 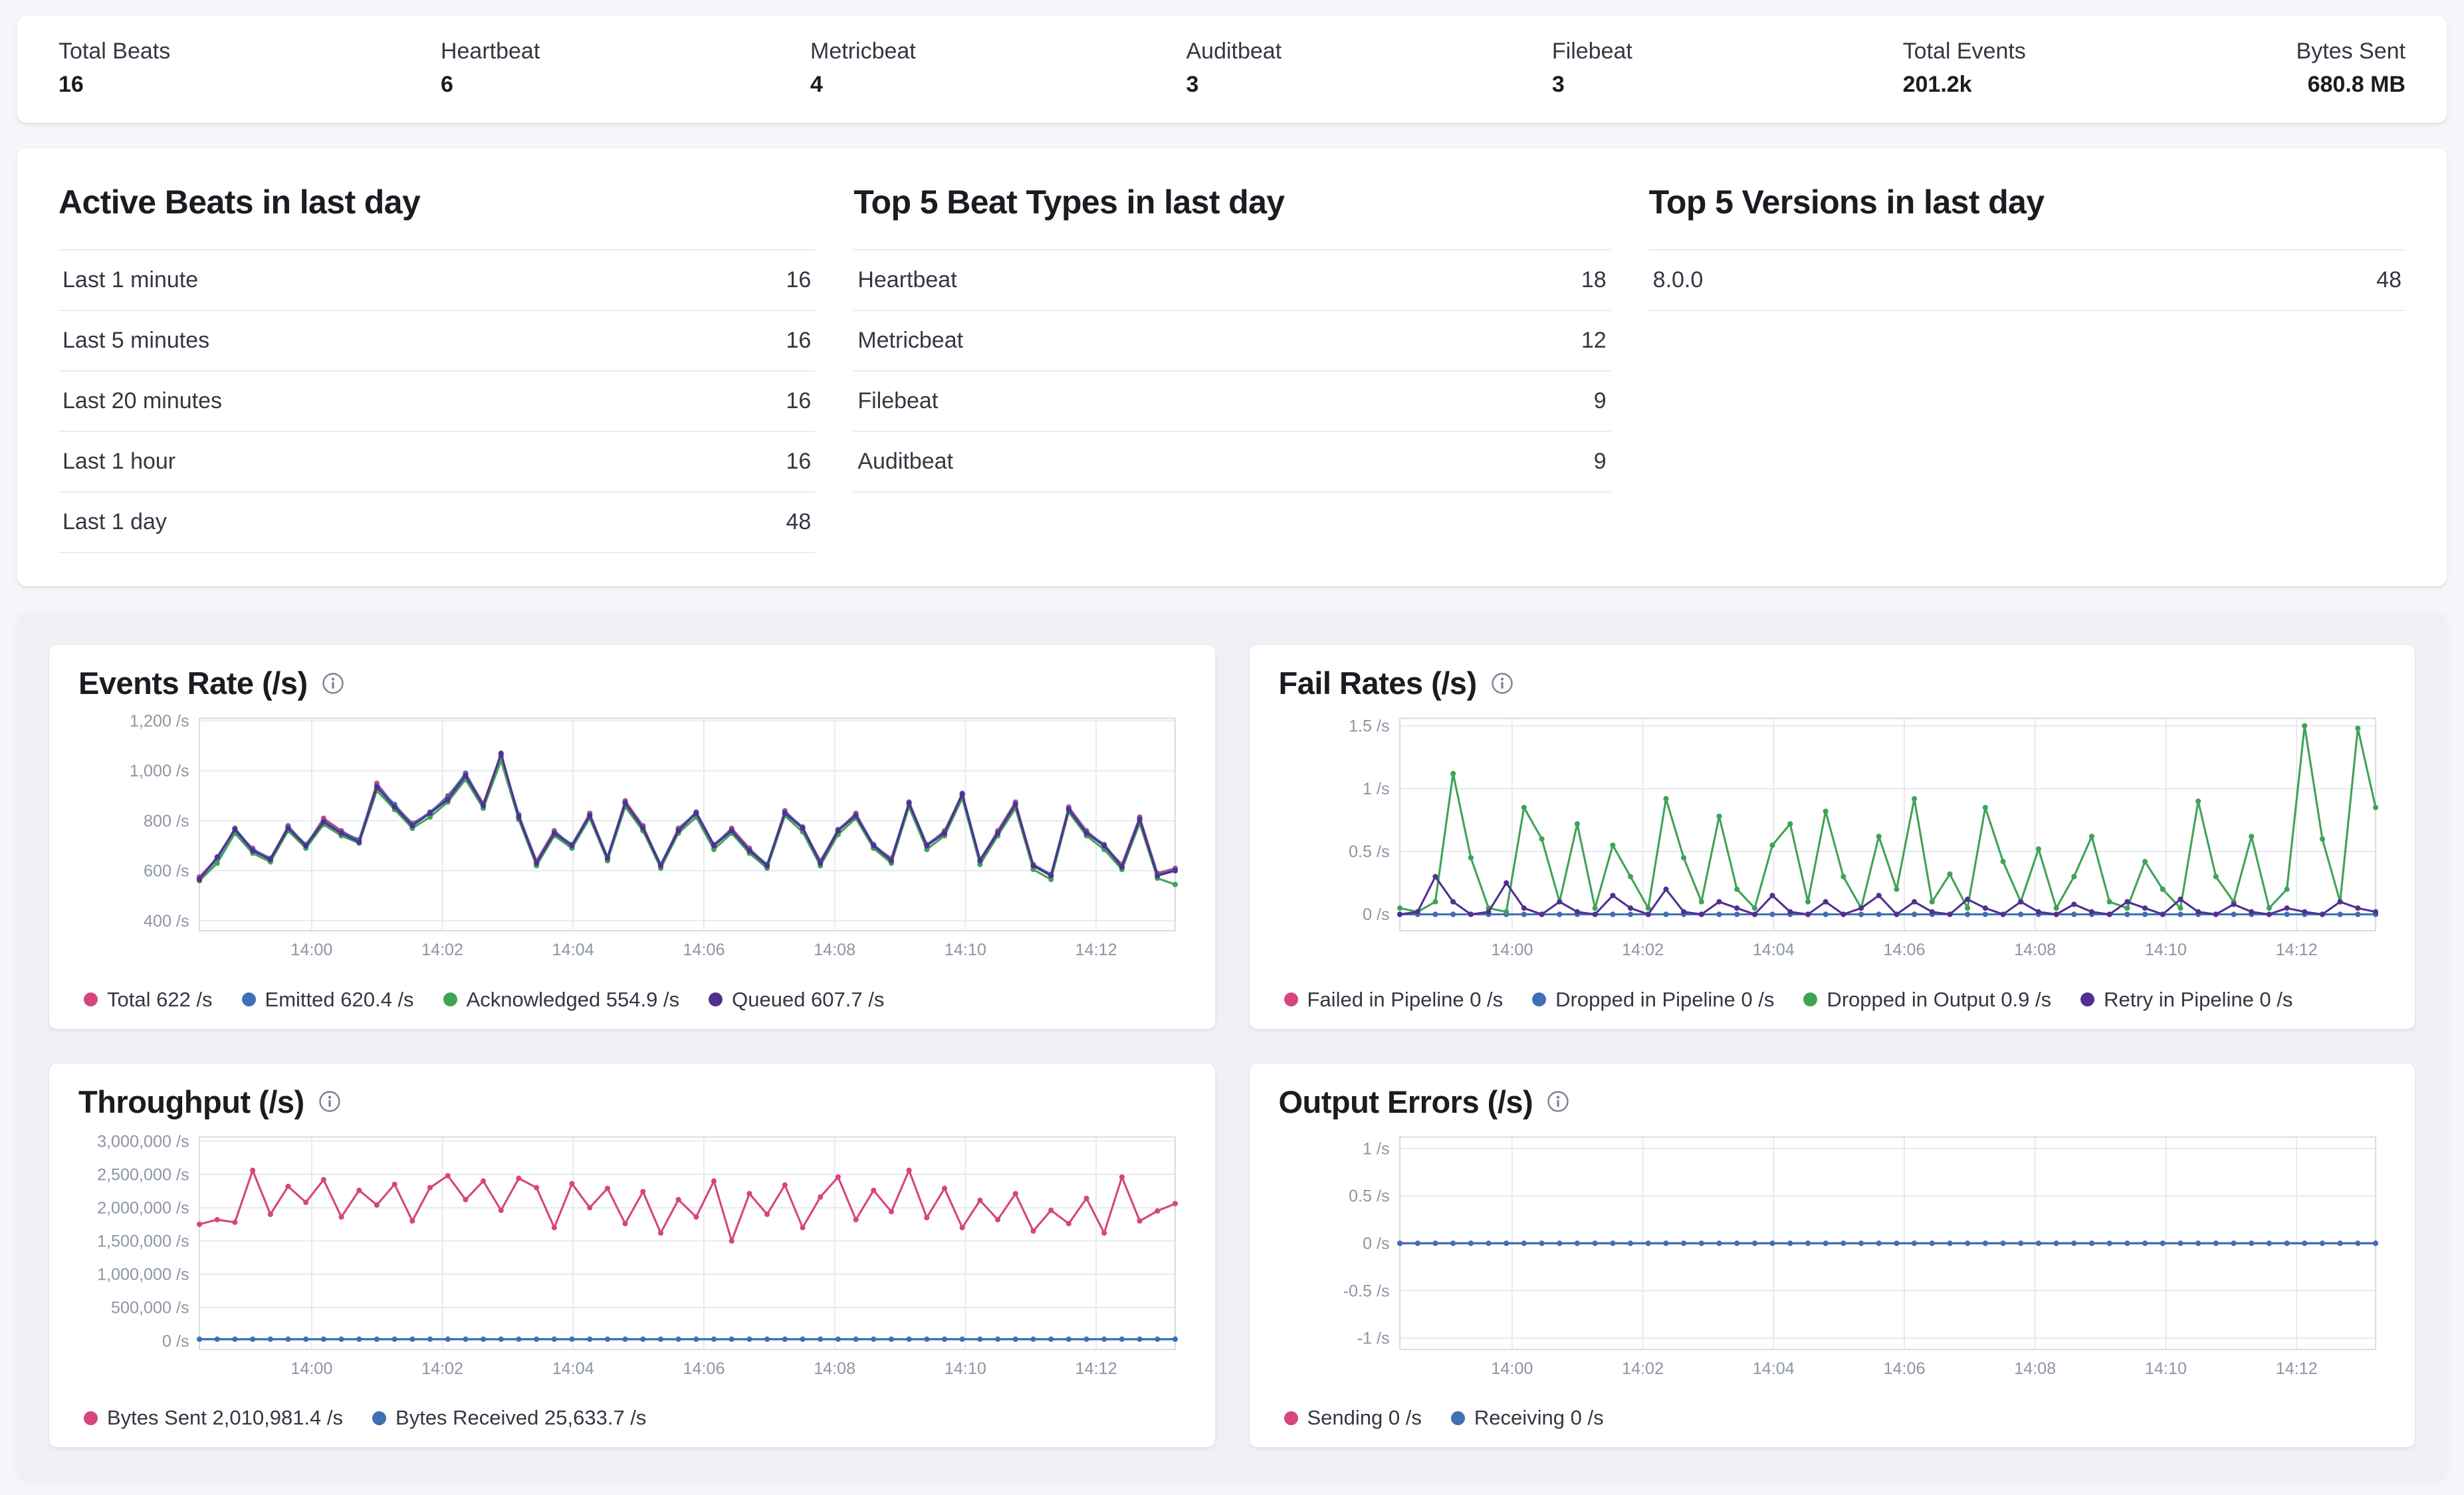 What do you see at coordinates (159, 771) in the screenshot?
I see `svg-text: 1,000 /s` at bounding box center [159, 771].